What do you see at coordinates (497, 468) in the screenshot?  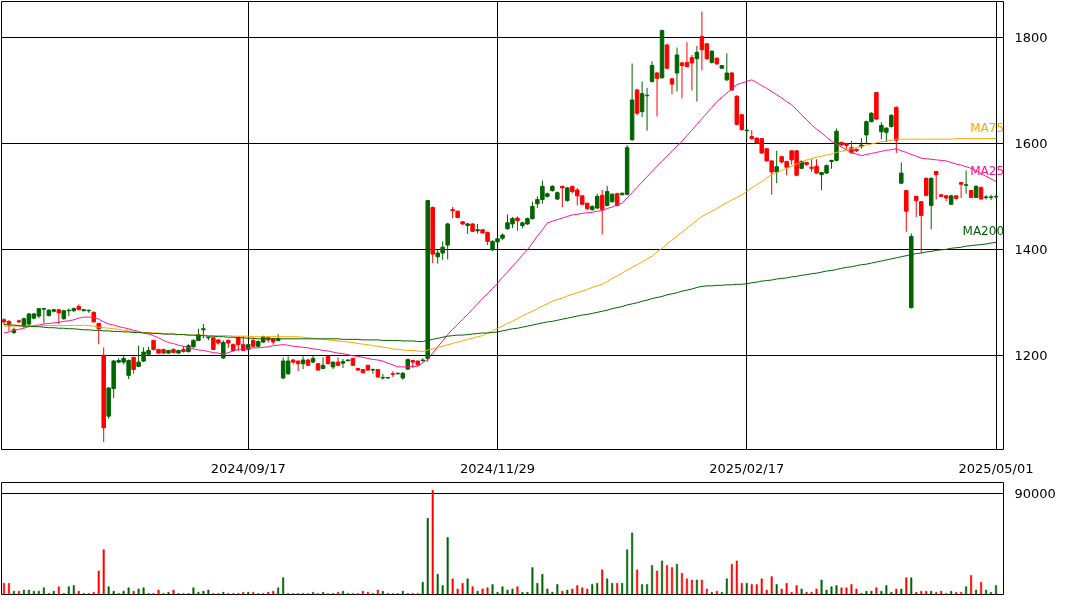 I see `x-tick-label: 2024/11/29` at bounding box center [497, 468].